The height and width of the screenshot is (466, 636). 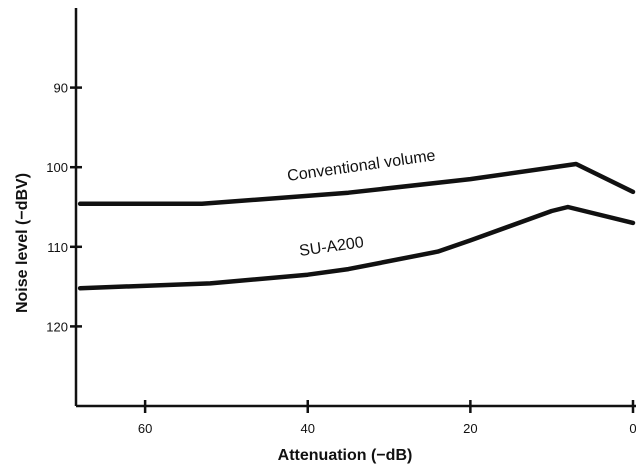 What do you see at coordinates (57, 326) in the screenshot?
I see `y-tick-label-120: 120` at bounding box center [57, 326].